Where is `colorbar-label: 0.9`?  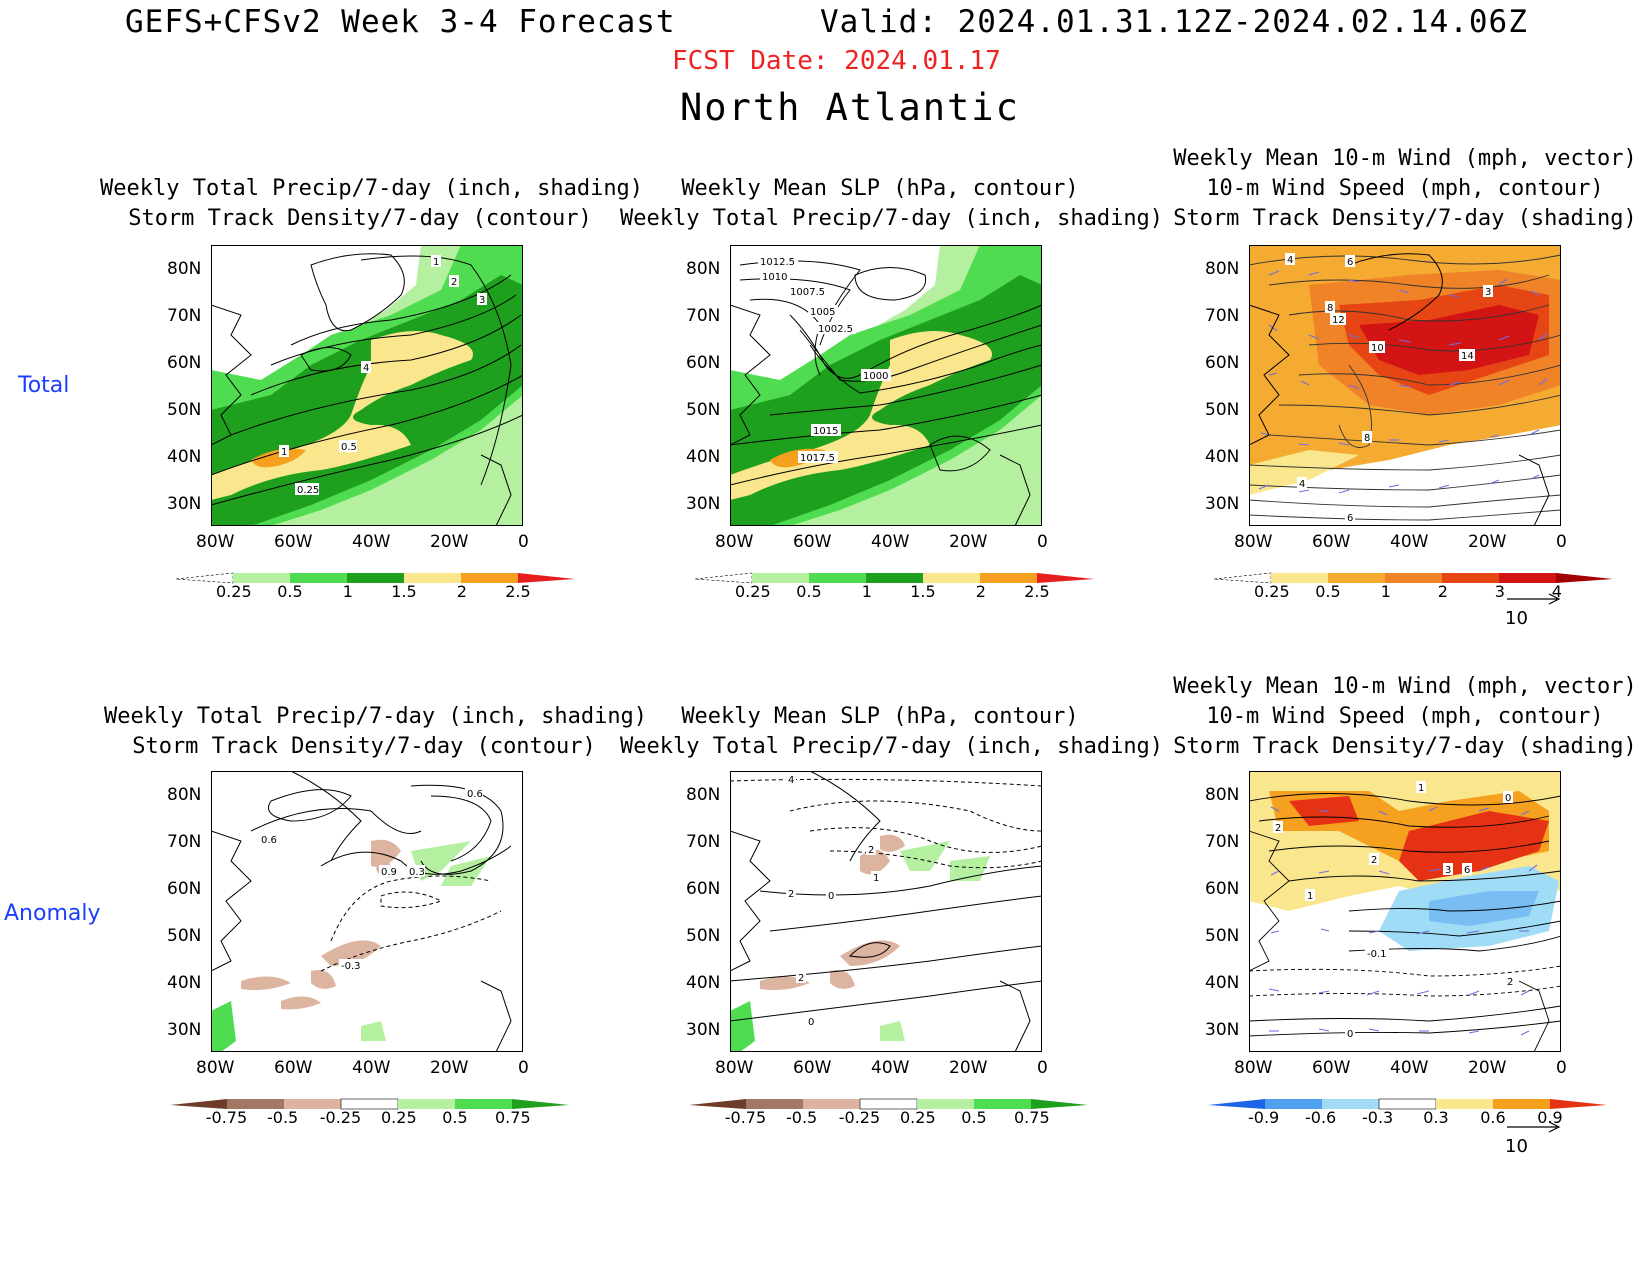
colorbar-label: 0.9 is located at coordinates (1550, 1117).